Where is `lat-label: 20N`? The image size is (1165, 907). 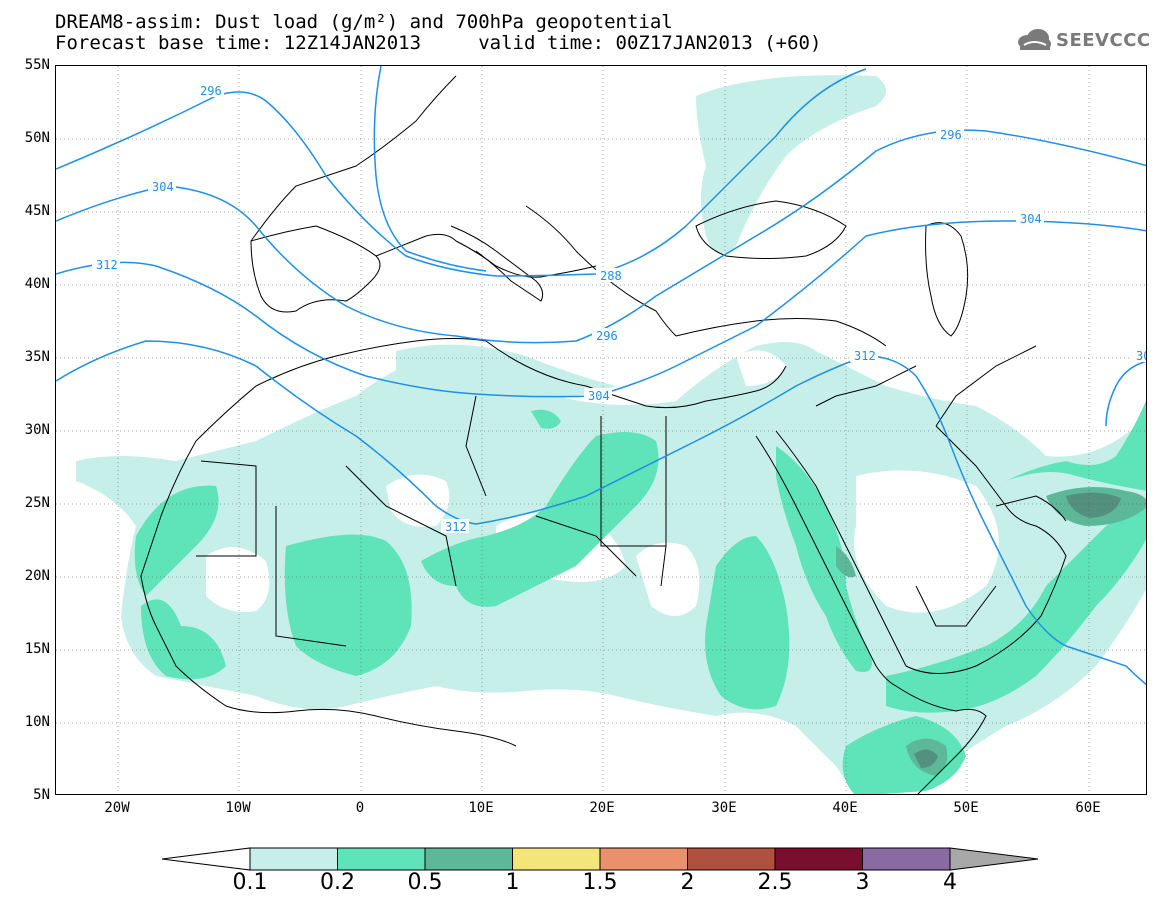 lat-label: 20N is located at coordinates (37, 576).